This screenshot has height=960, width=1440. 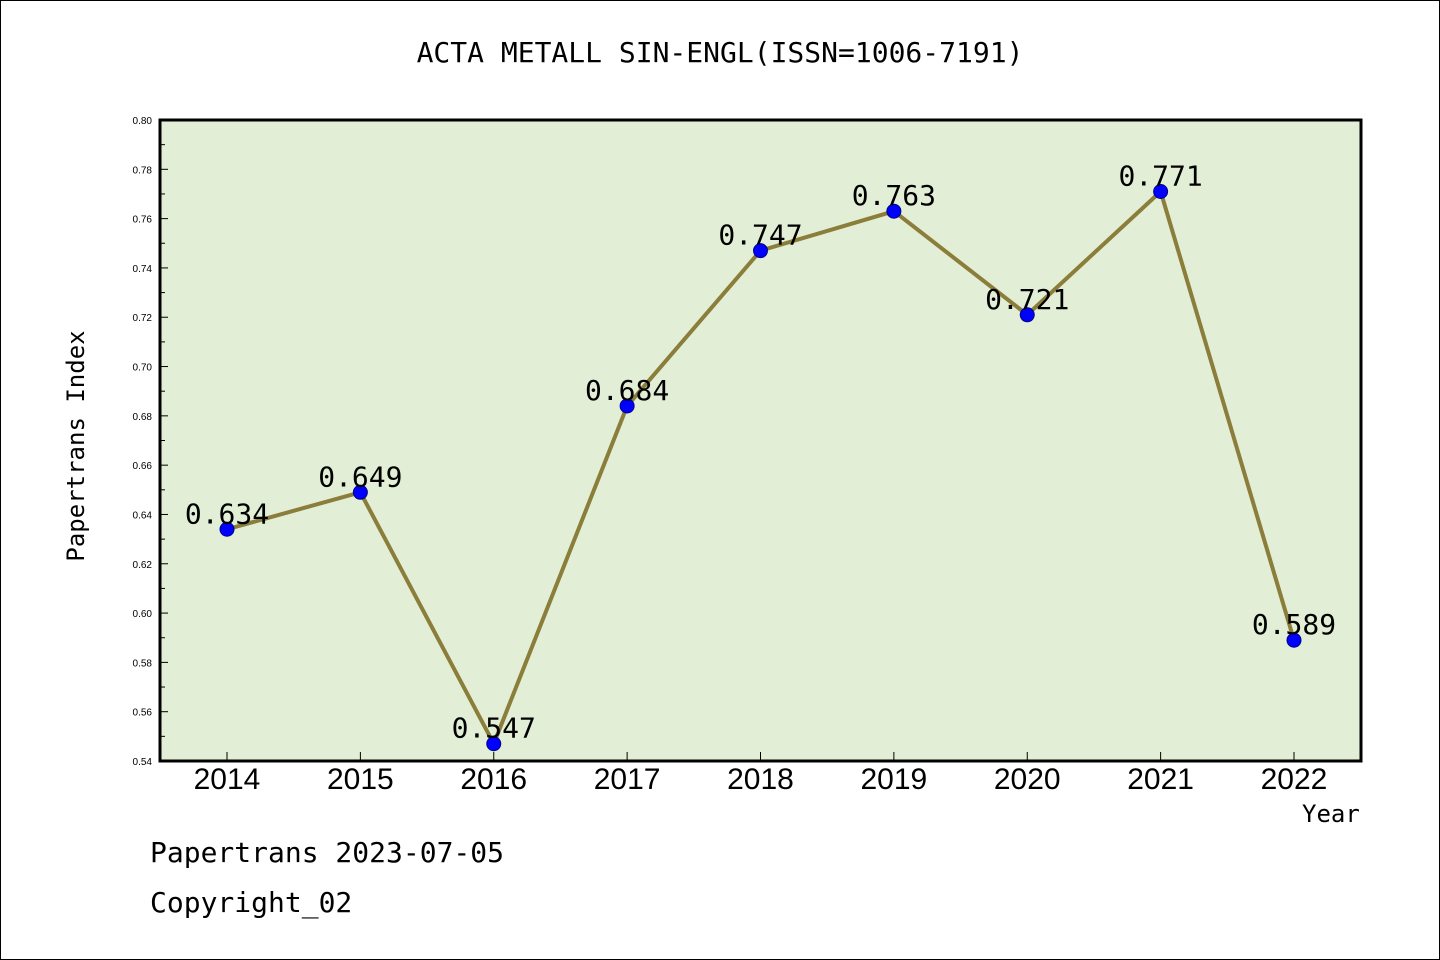 What do you see at coordinates (143, 121) in the screenshot?
I see `y-tick-label: 0.80` at bounding box center [143, 121].